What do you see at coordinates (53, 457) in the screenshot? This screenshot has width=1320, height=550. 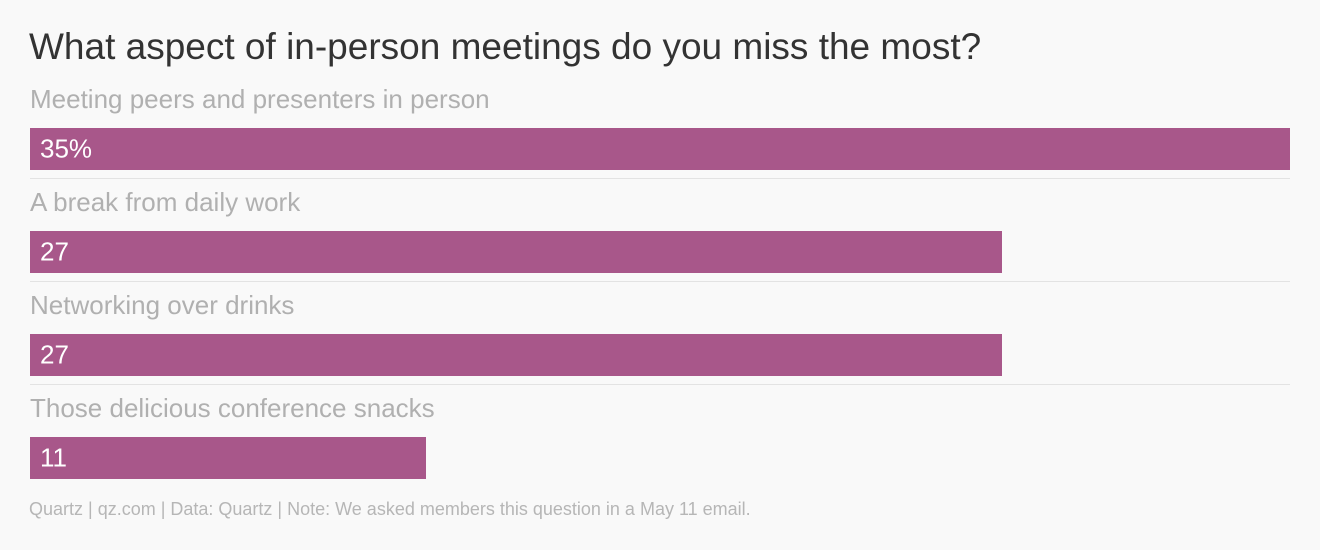 I see `bar-value-label: 11` at bounding box center [53, 457].